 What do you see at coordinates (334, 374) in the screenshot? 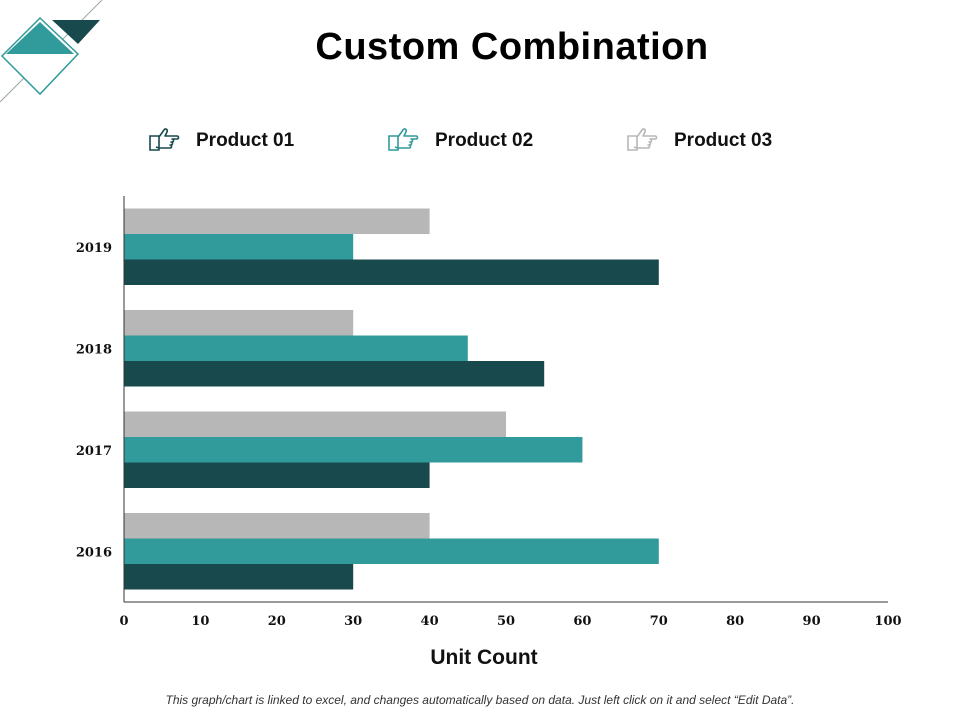
I see `bar-product-01-2018` at bounding box center [334, 374].